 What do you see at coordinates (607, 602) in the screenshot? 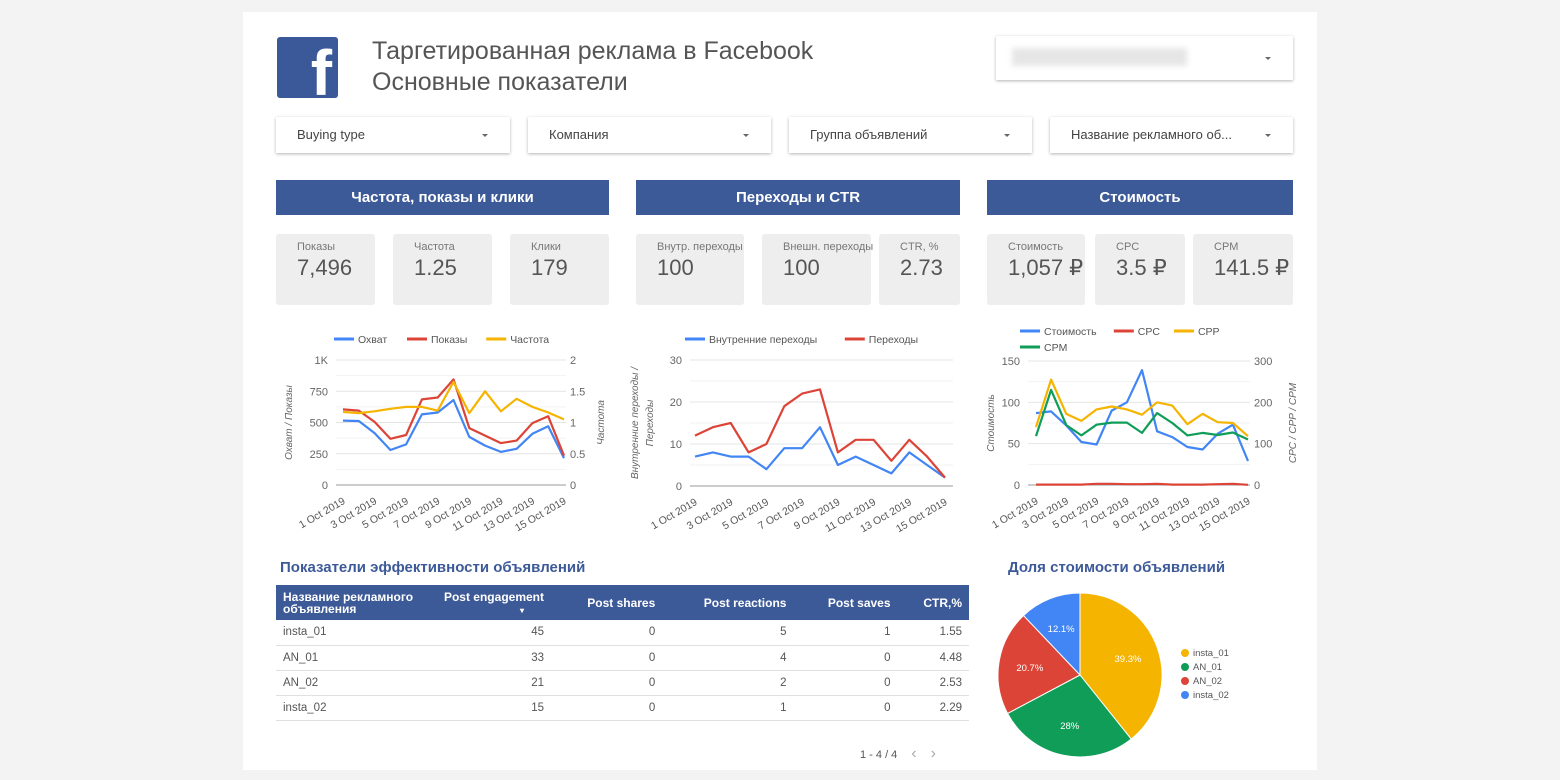
I see `col-header-post-shares: Post shares` at bounding box center [607, 602].